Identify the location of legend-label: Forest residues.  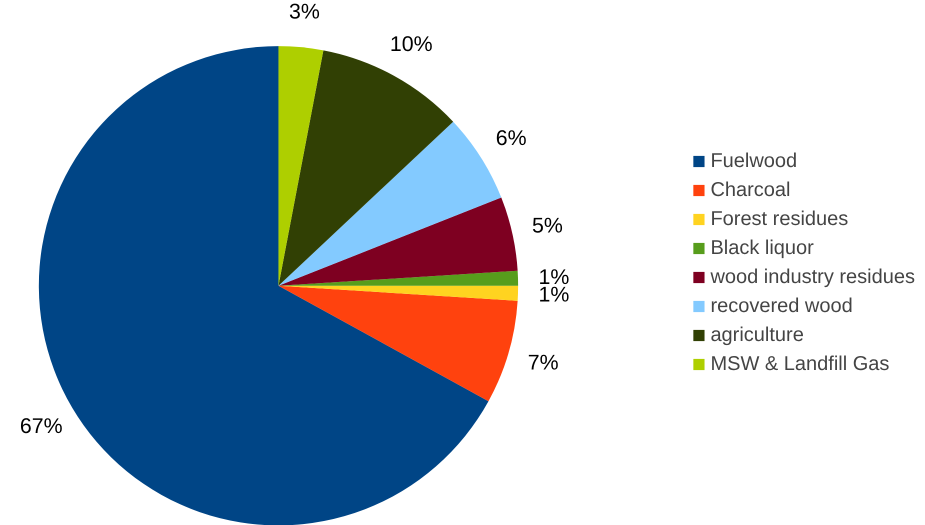
(779, 219).